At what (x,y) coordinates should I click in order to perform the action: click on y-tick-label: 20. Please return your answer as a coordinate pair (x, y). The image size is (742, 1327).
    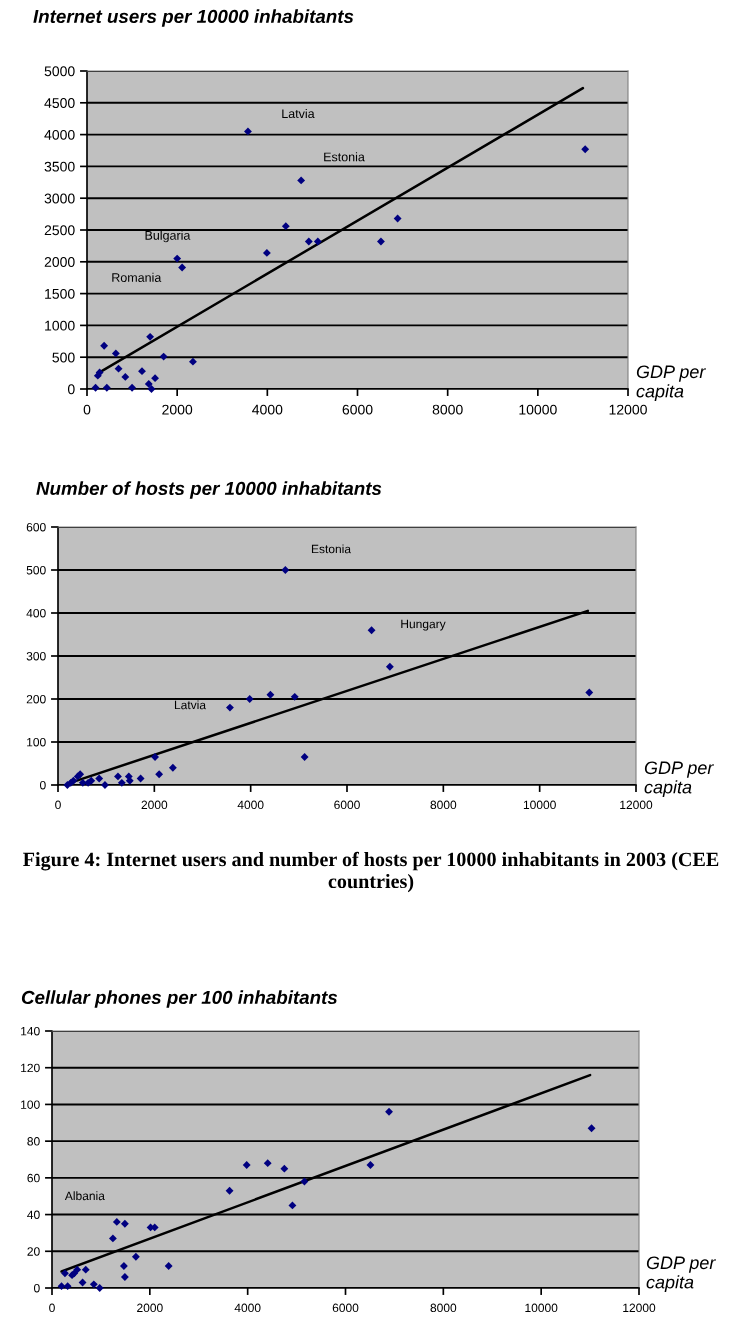
    Looking at the image, I should click on (33, 1251).